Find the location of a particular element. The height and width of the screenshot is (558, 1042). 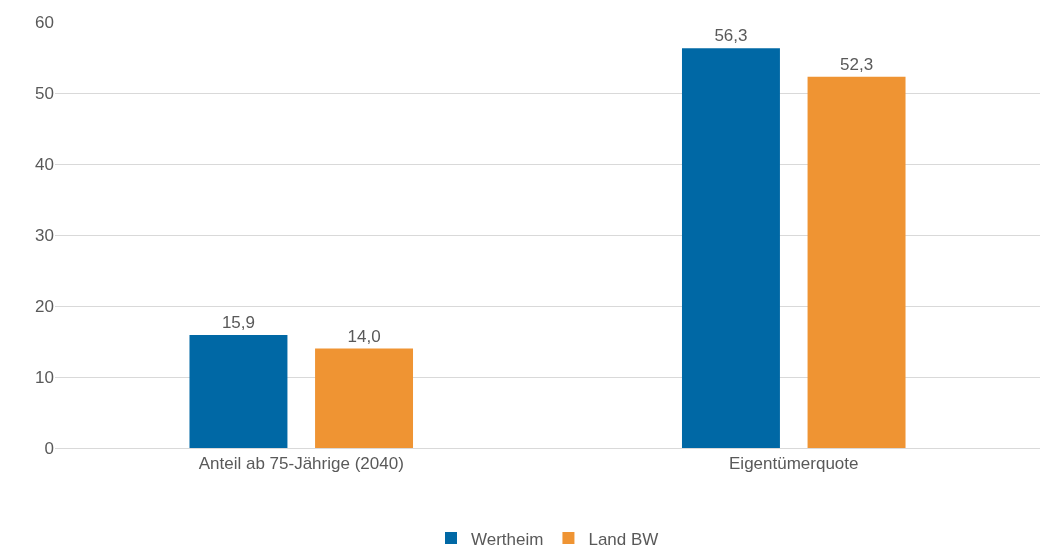

legend-label: Land BW is located at coordinates (623, 539).